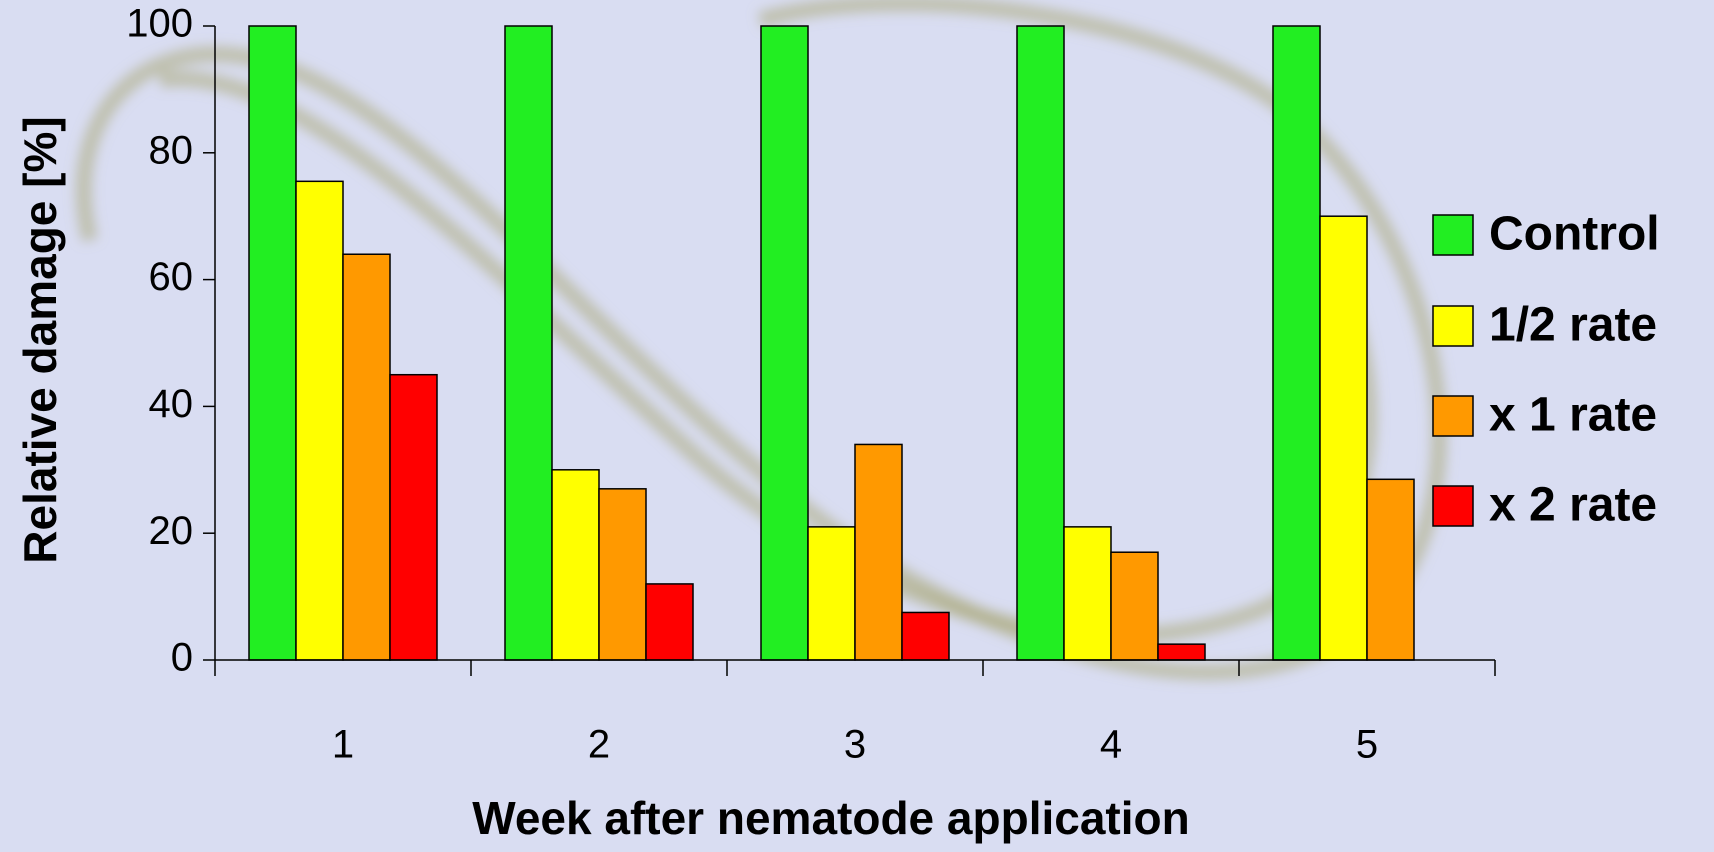 Image resolution: width=1714 pixels, height=852 pixels. What do you see at coordinates (830, 818) in the screenshot?
I see `x-axis-title: Week after nematode application` at bounding box center [830, 818].